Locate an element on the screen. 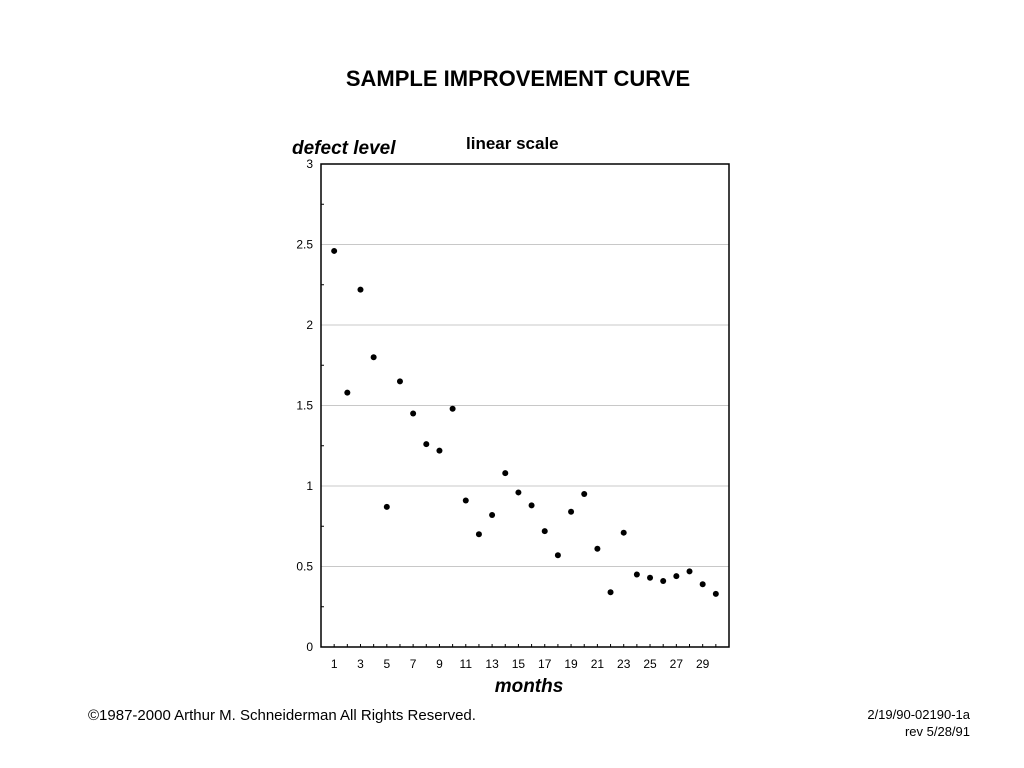 Image resolution: width=1024 pixels, height=768 pixels. x-tick-label: 23 is located at coordinates (624, 664).